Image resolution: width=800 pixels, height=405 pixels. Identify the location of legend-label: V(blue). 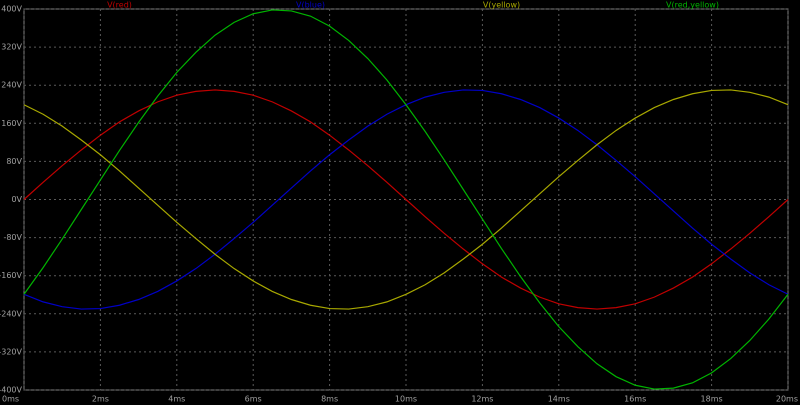
(310, 5).